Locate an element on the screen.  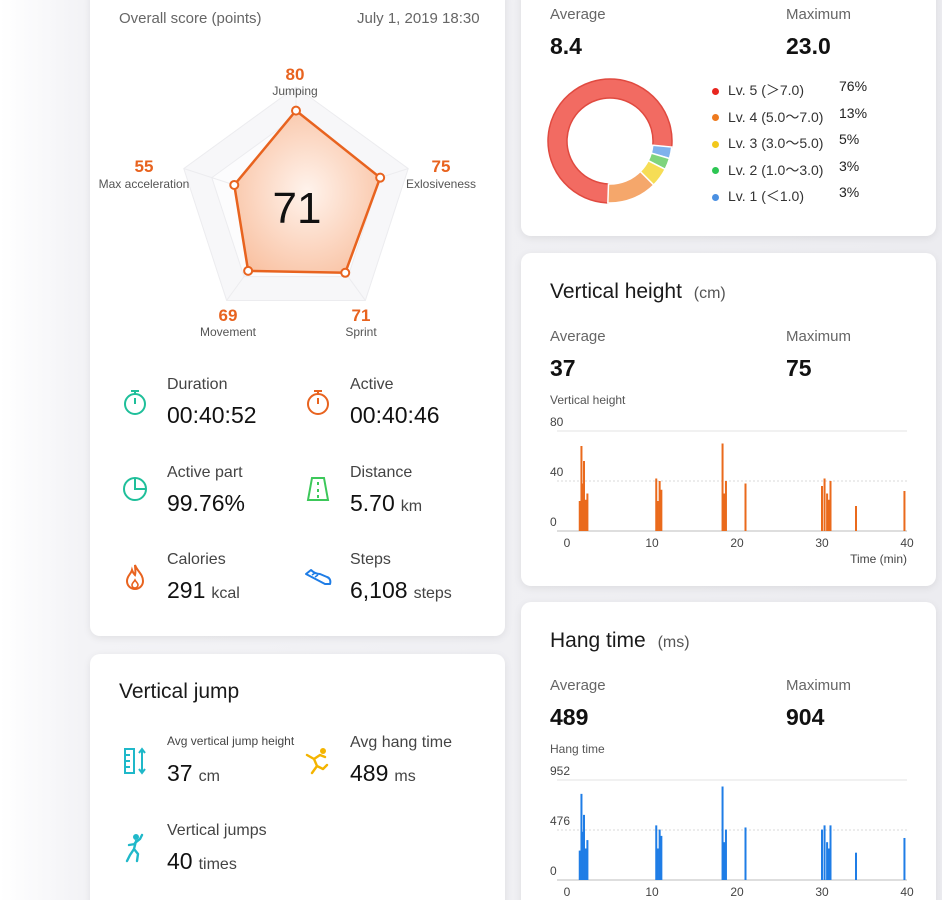
legend-label: Lv. 3 (3.0～5.0) is located at coordinates (776, 143).